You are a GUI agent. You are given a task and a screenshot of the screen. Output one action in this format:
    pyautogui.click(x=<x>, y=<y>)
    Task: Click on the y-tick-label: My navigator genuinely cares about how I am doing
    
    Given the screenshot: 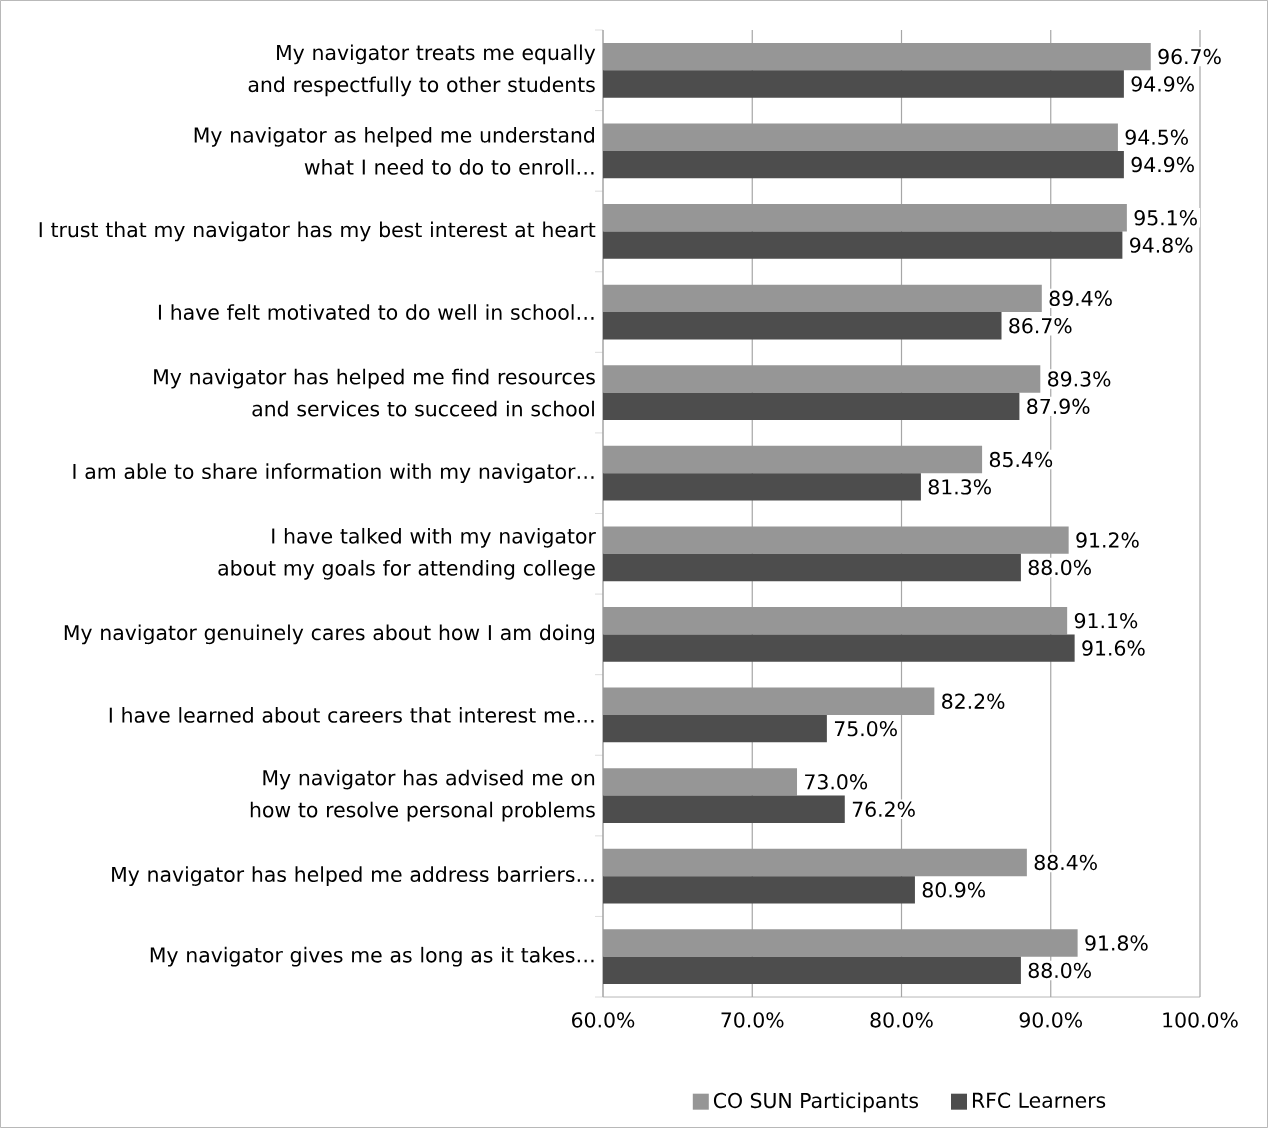 What is the action you would take?
    pyautogui.click(x=329, y=634)
    